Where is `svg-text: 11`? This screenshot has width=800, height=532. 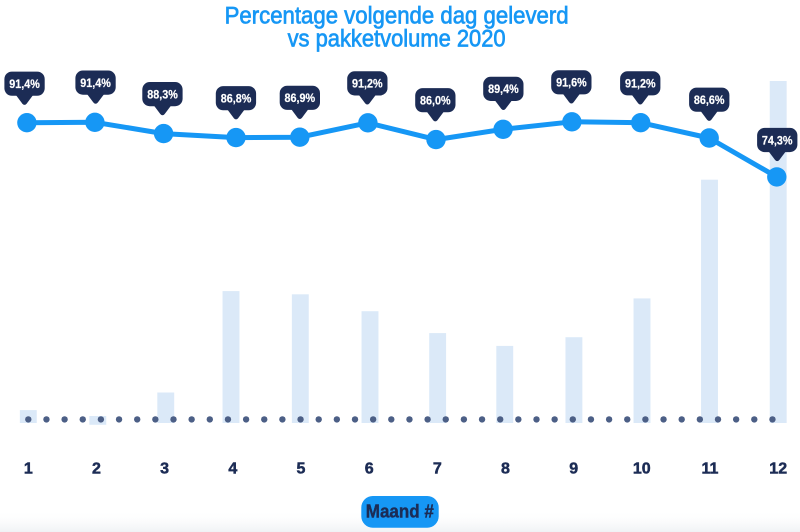
svg-text: 11 is located at coordinates (710, 468).